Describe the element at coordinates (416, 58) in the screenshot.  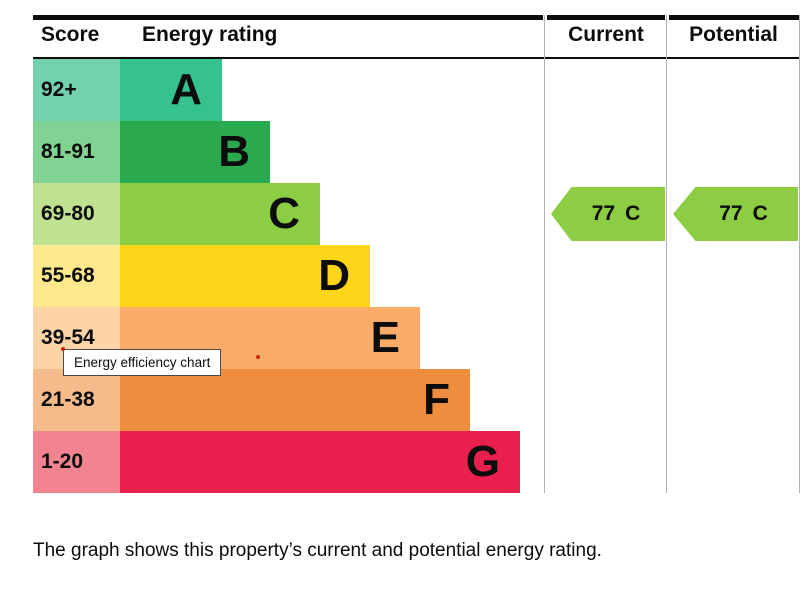
I see `header-underline` at that location.